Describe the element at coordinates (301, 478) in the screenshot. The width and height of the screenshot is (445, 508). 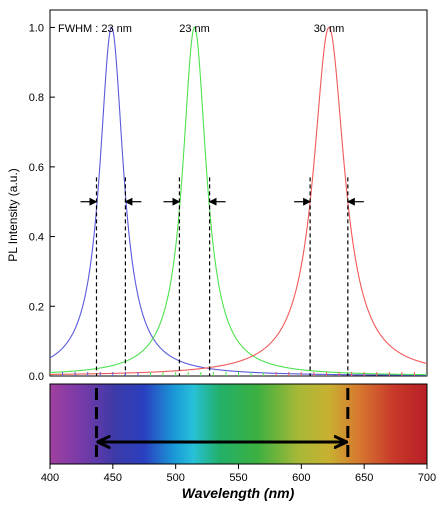
I see `x-tick-label: 600` at that location.